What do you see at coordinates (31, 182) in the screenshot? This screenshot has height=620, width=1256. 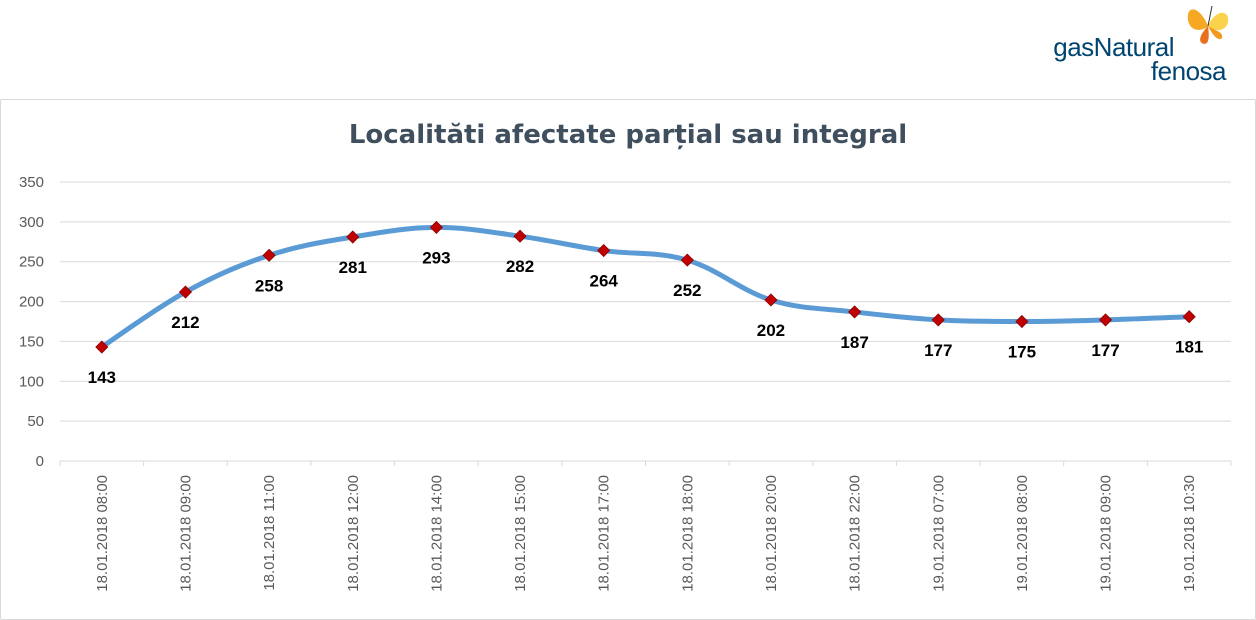 I see `y-tick-label: 350` at bounding box center [31, 182].